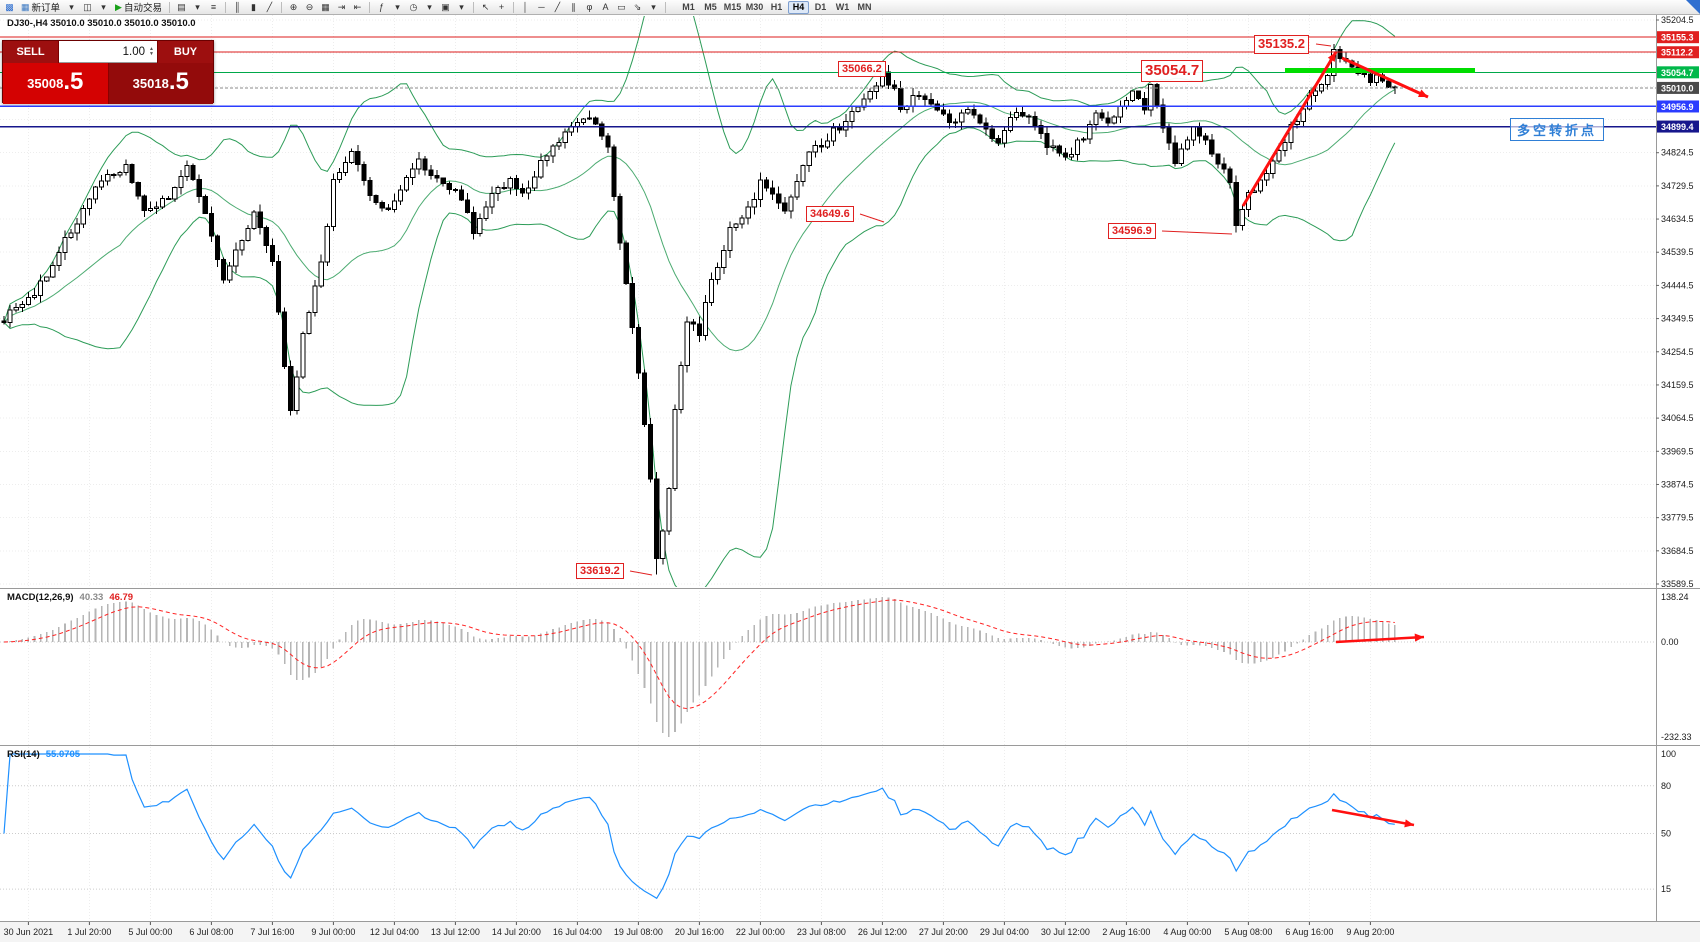 The image size is (1700, 942). I want to click on templates-dropdown: ▾, so click(461, 7).